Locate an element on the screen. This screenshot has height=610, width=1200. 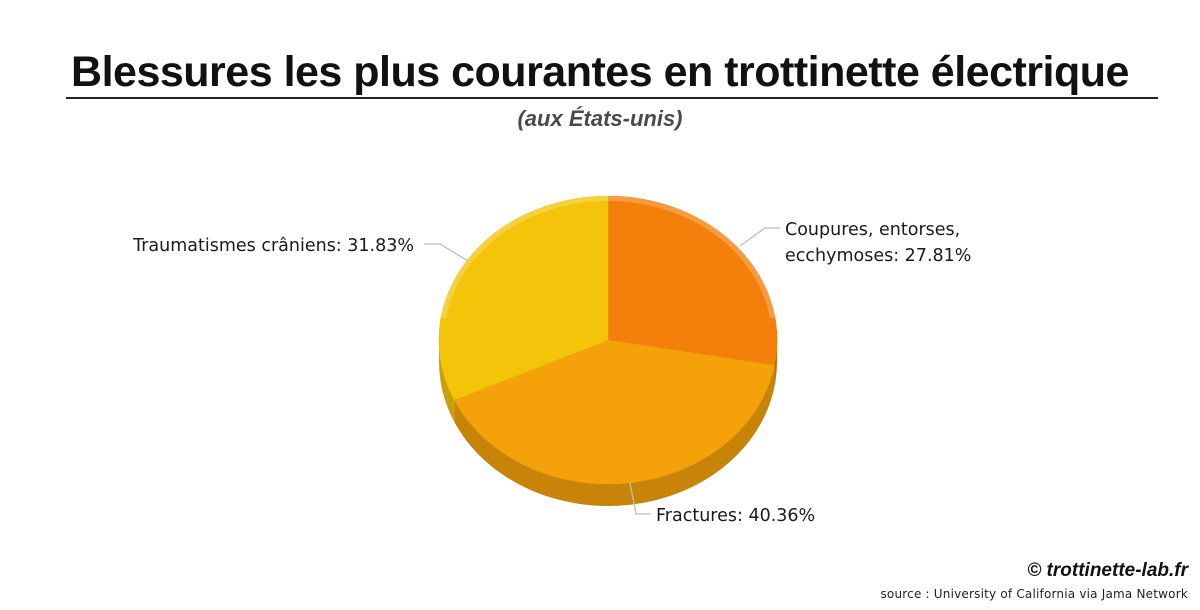
leader-line-fractures is located at coordinates (640, 498).